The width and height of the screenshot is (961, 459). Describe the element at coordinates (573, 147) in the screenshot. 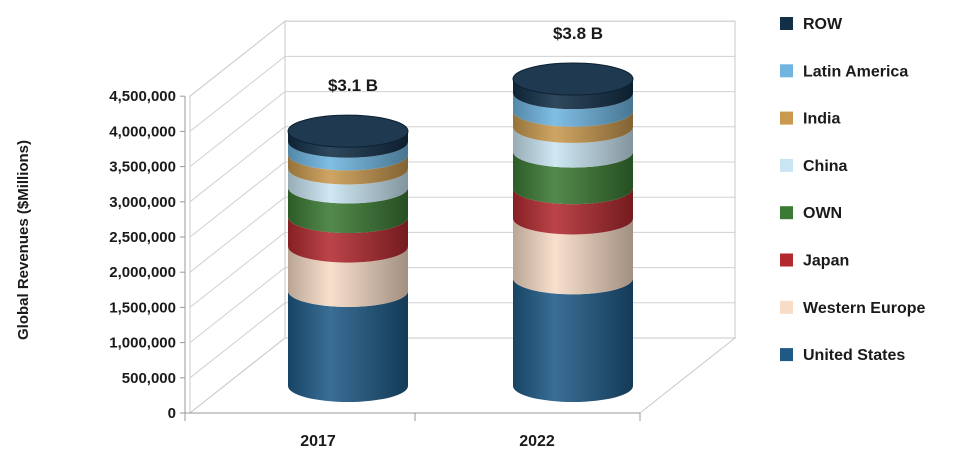

I see `bar-segment-china-2022` at that location.